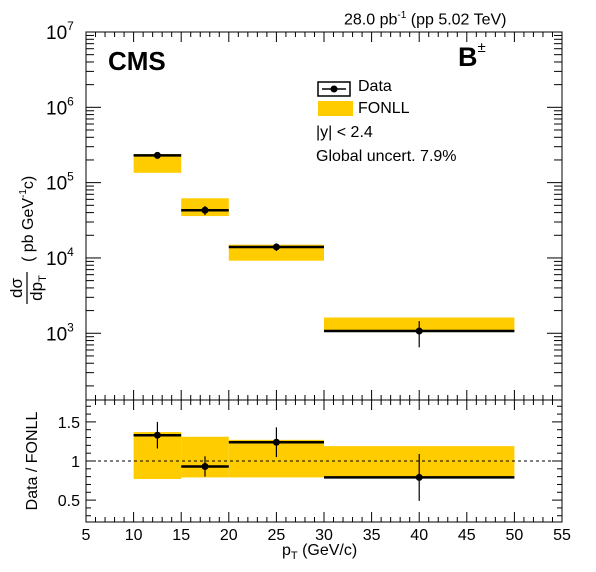  What do you see at coordinates (181, 535) in the screenshot?
I see `x-tick-label-15: 15` at bounding box center [181, 535].